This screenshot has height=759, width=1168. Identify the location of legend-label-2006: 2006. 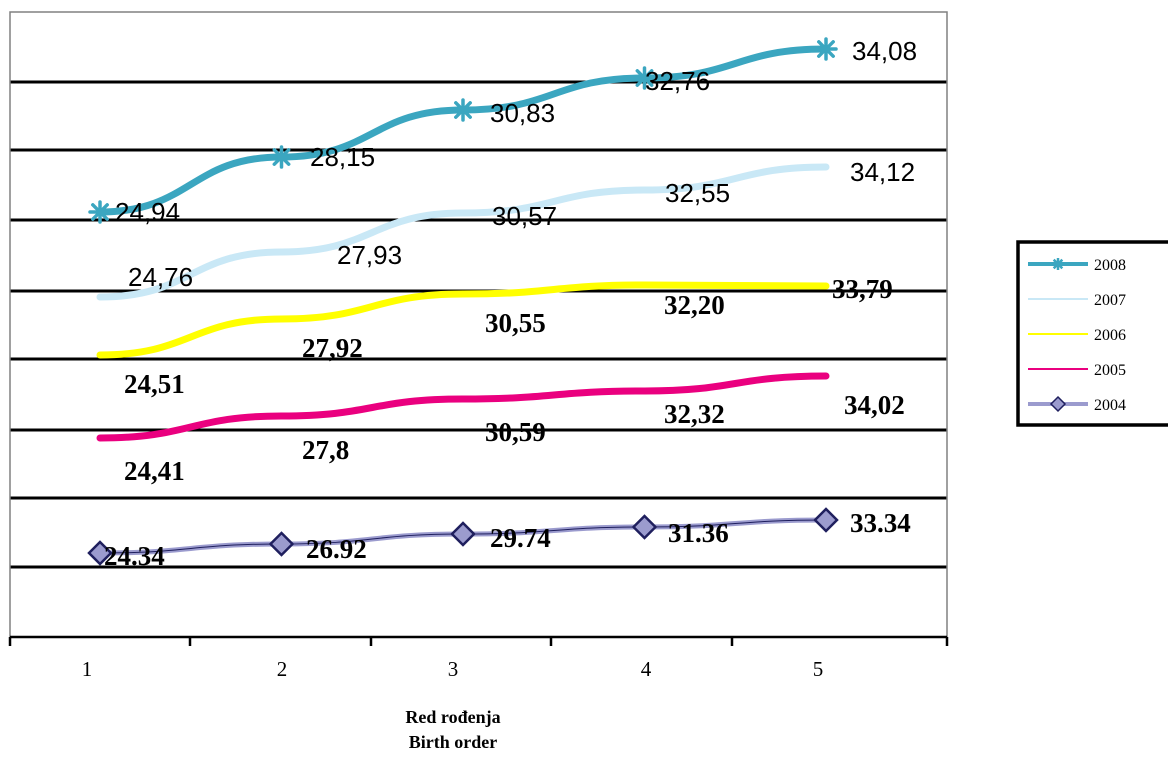
(1110, 335).